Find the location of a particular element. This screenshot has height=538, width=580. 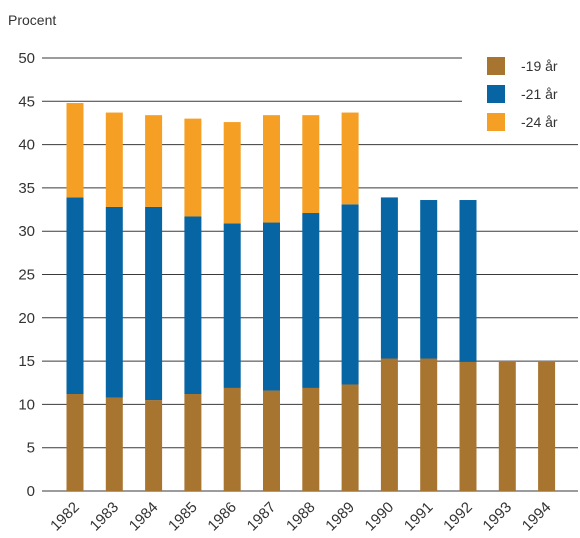

y-tick-label: 25 is located at coordinates (26, 275).